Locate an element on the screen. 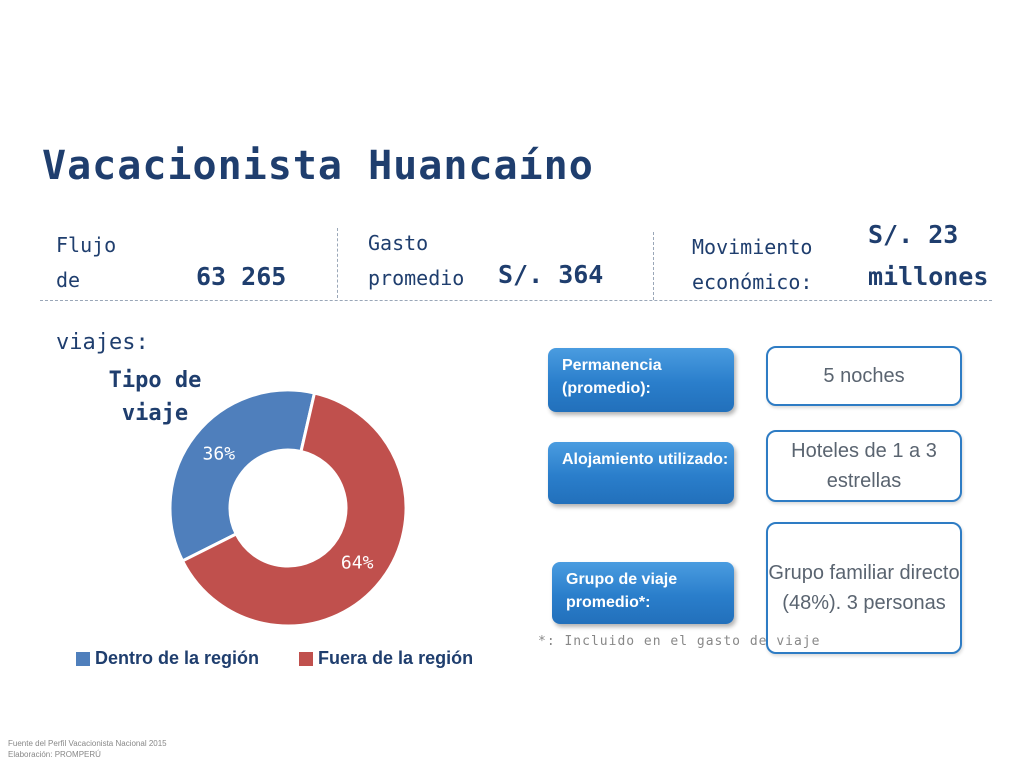 This screenshot has height=768, width=1024. permanencia-label: Permanencia (promedio): is located at coordinates (641, 380).